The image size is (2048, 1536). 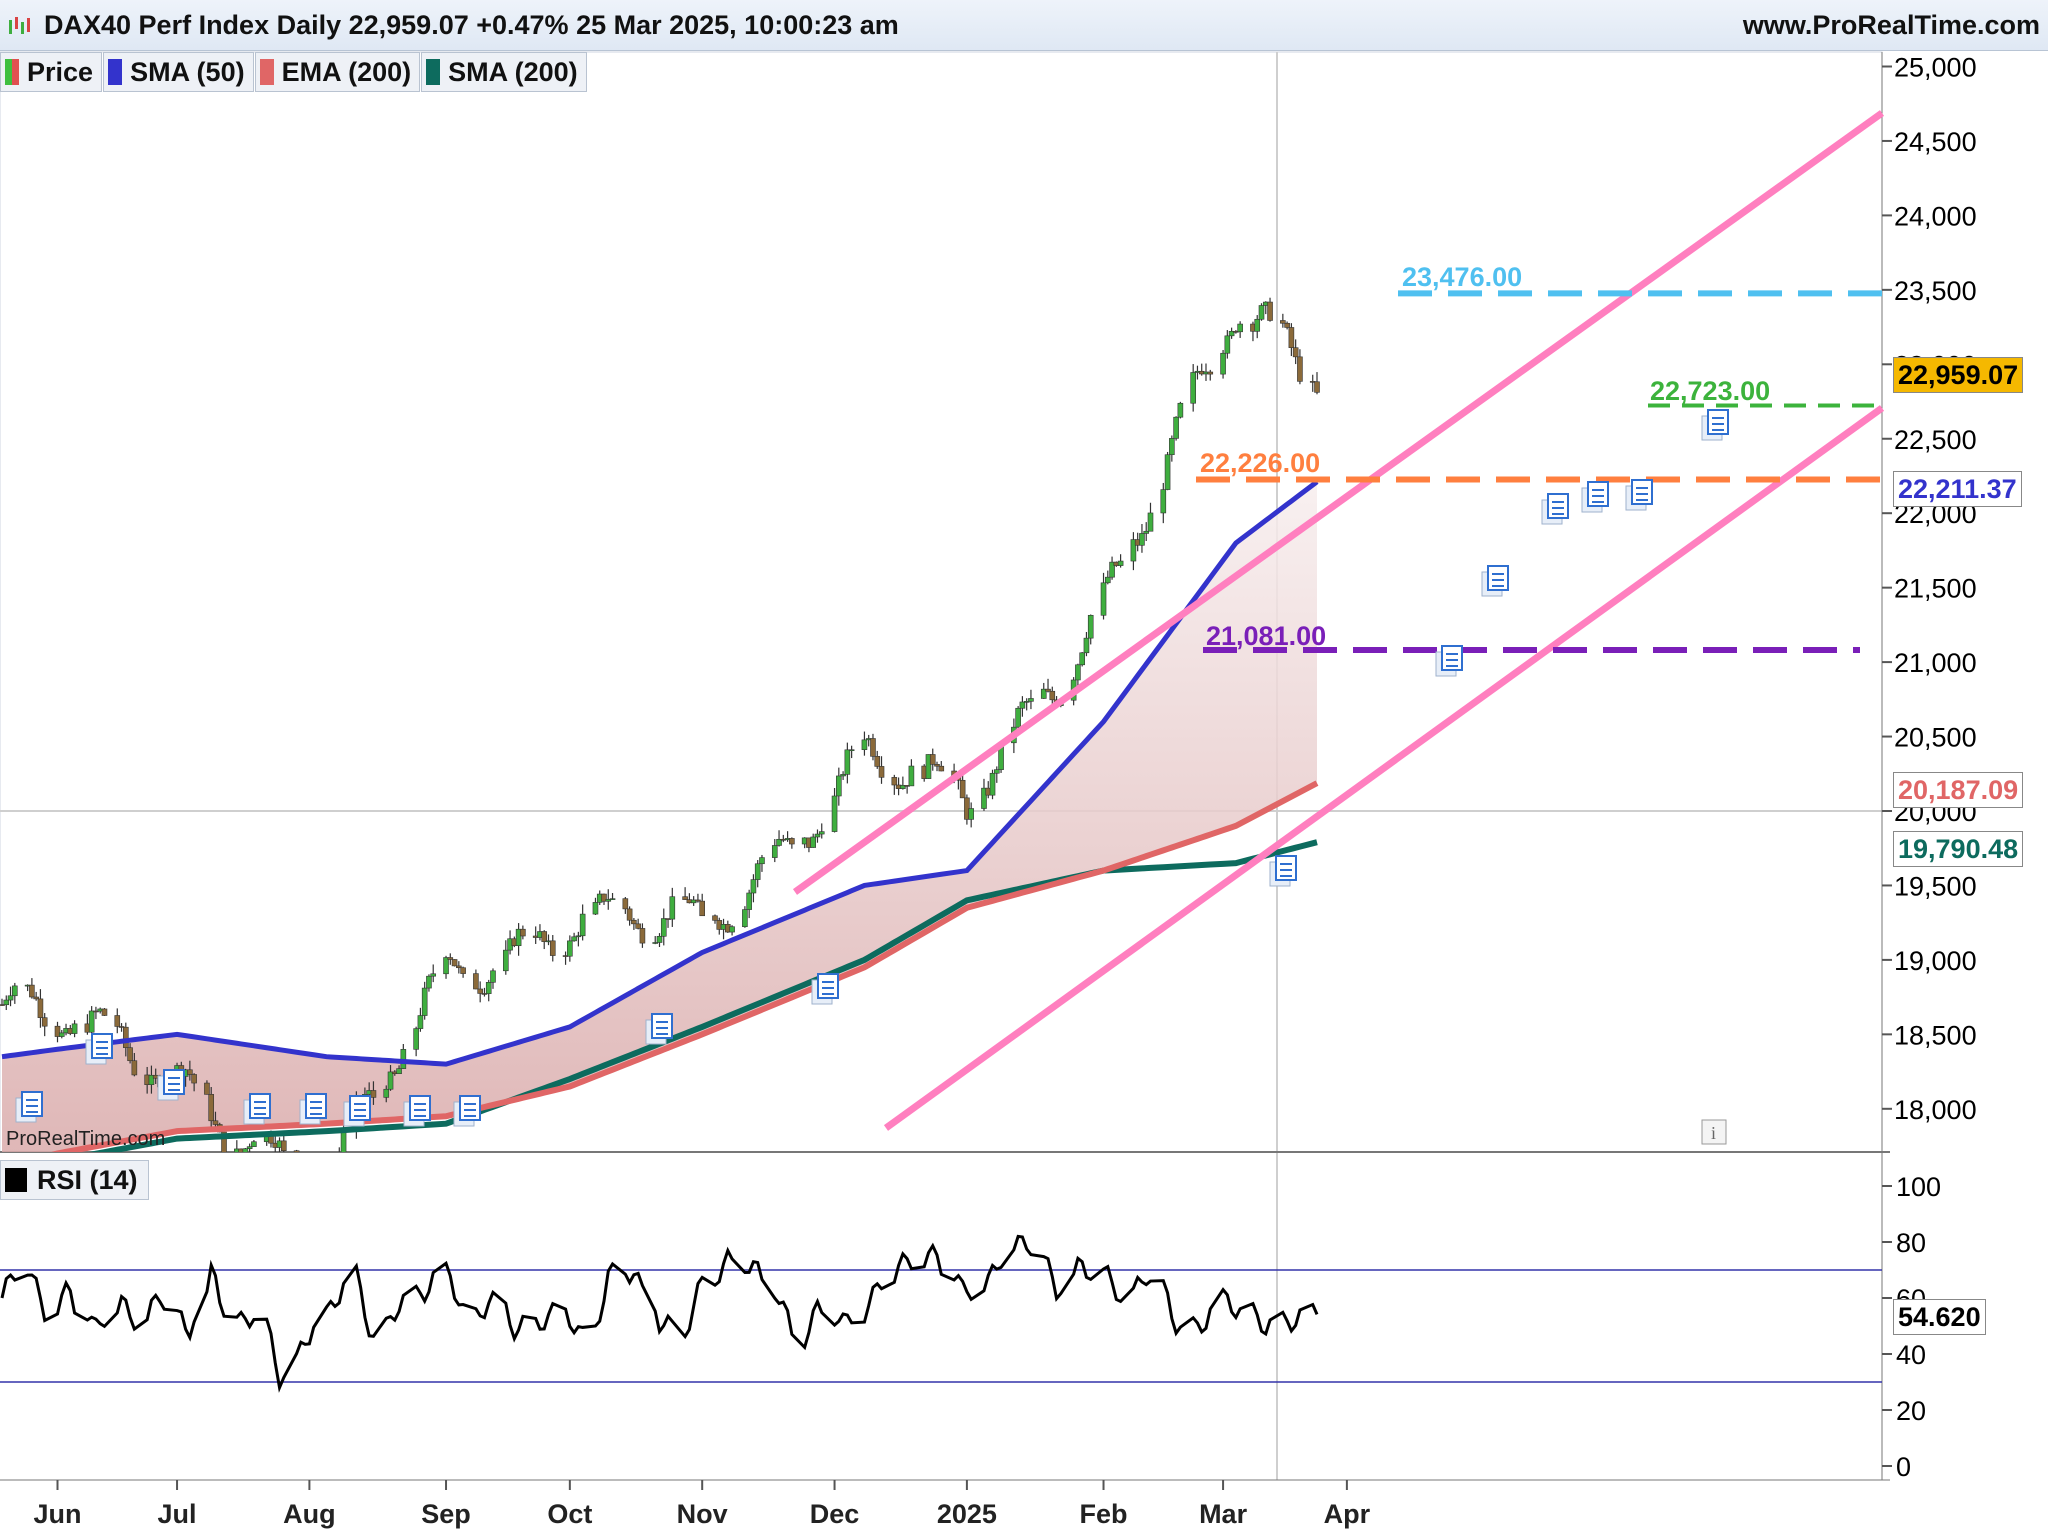 I want to click on sma200-swatch-icon, so click(x=433, y=72).